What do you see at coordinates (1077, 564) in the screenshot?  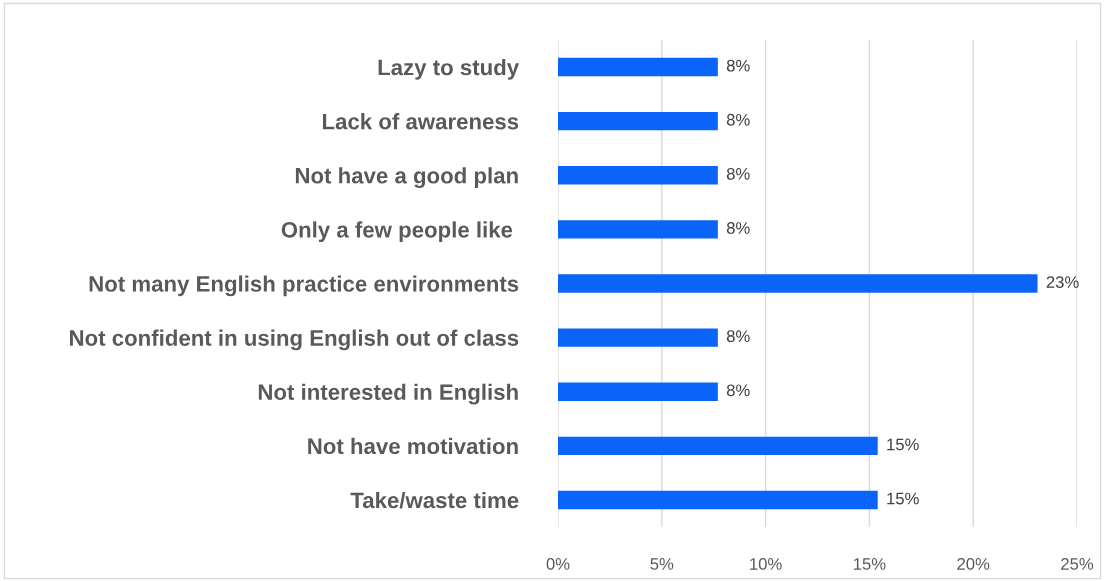 I see `x-tick-label: 25%` at bounding box center [1077, 564].